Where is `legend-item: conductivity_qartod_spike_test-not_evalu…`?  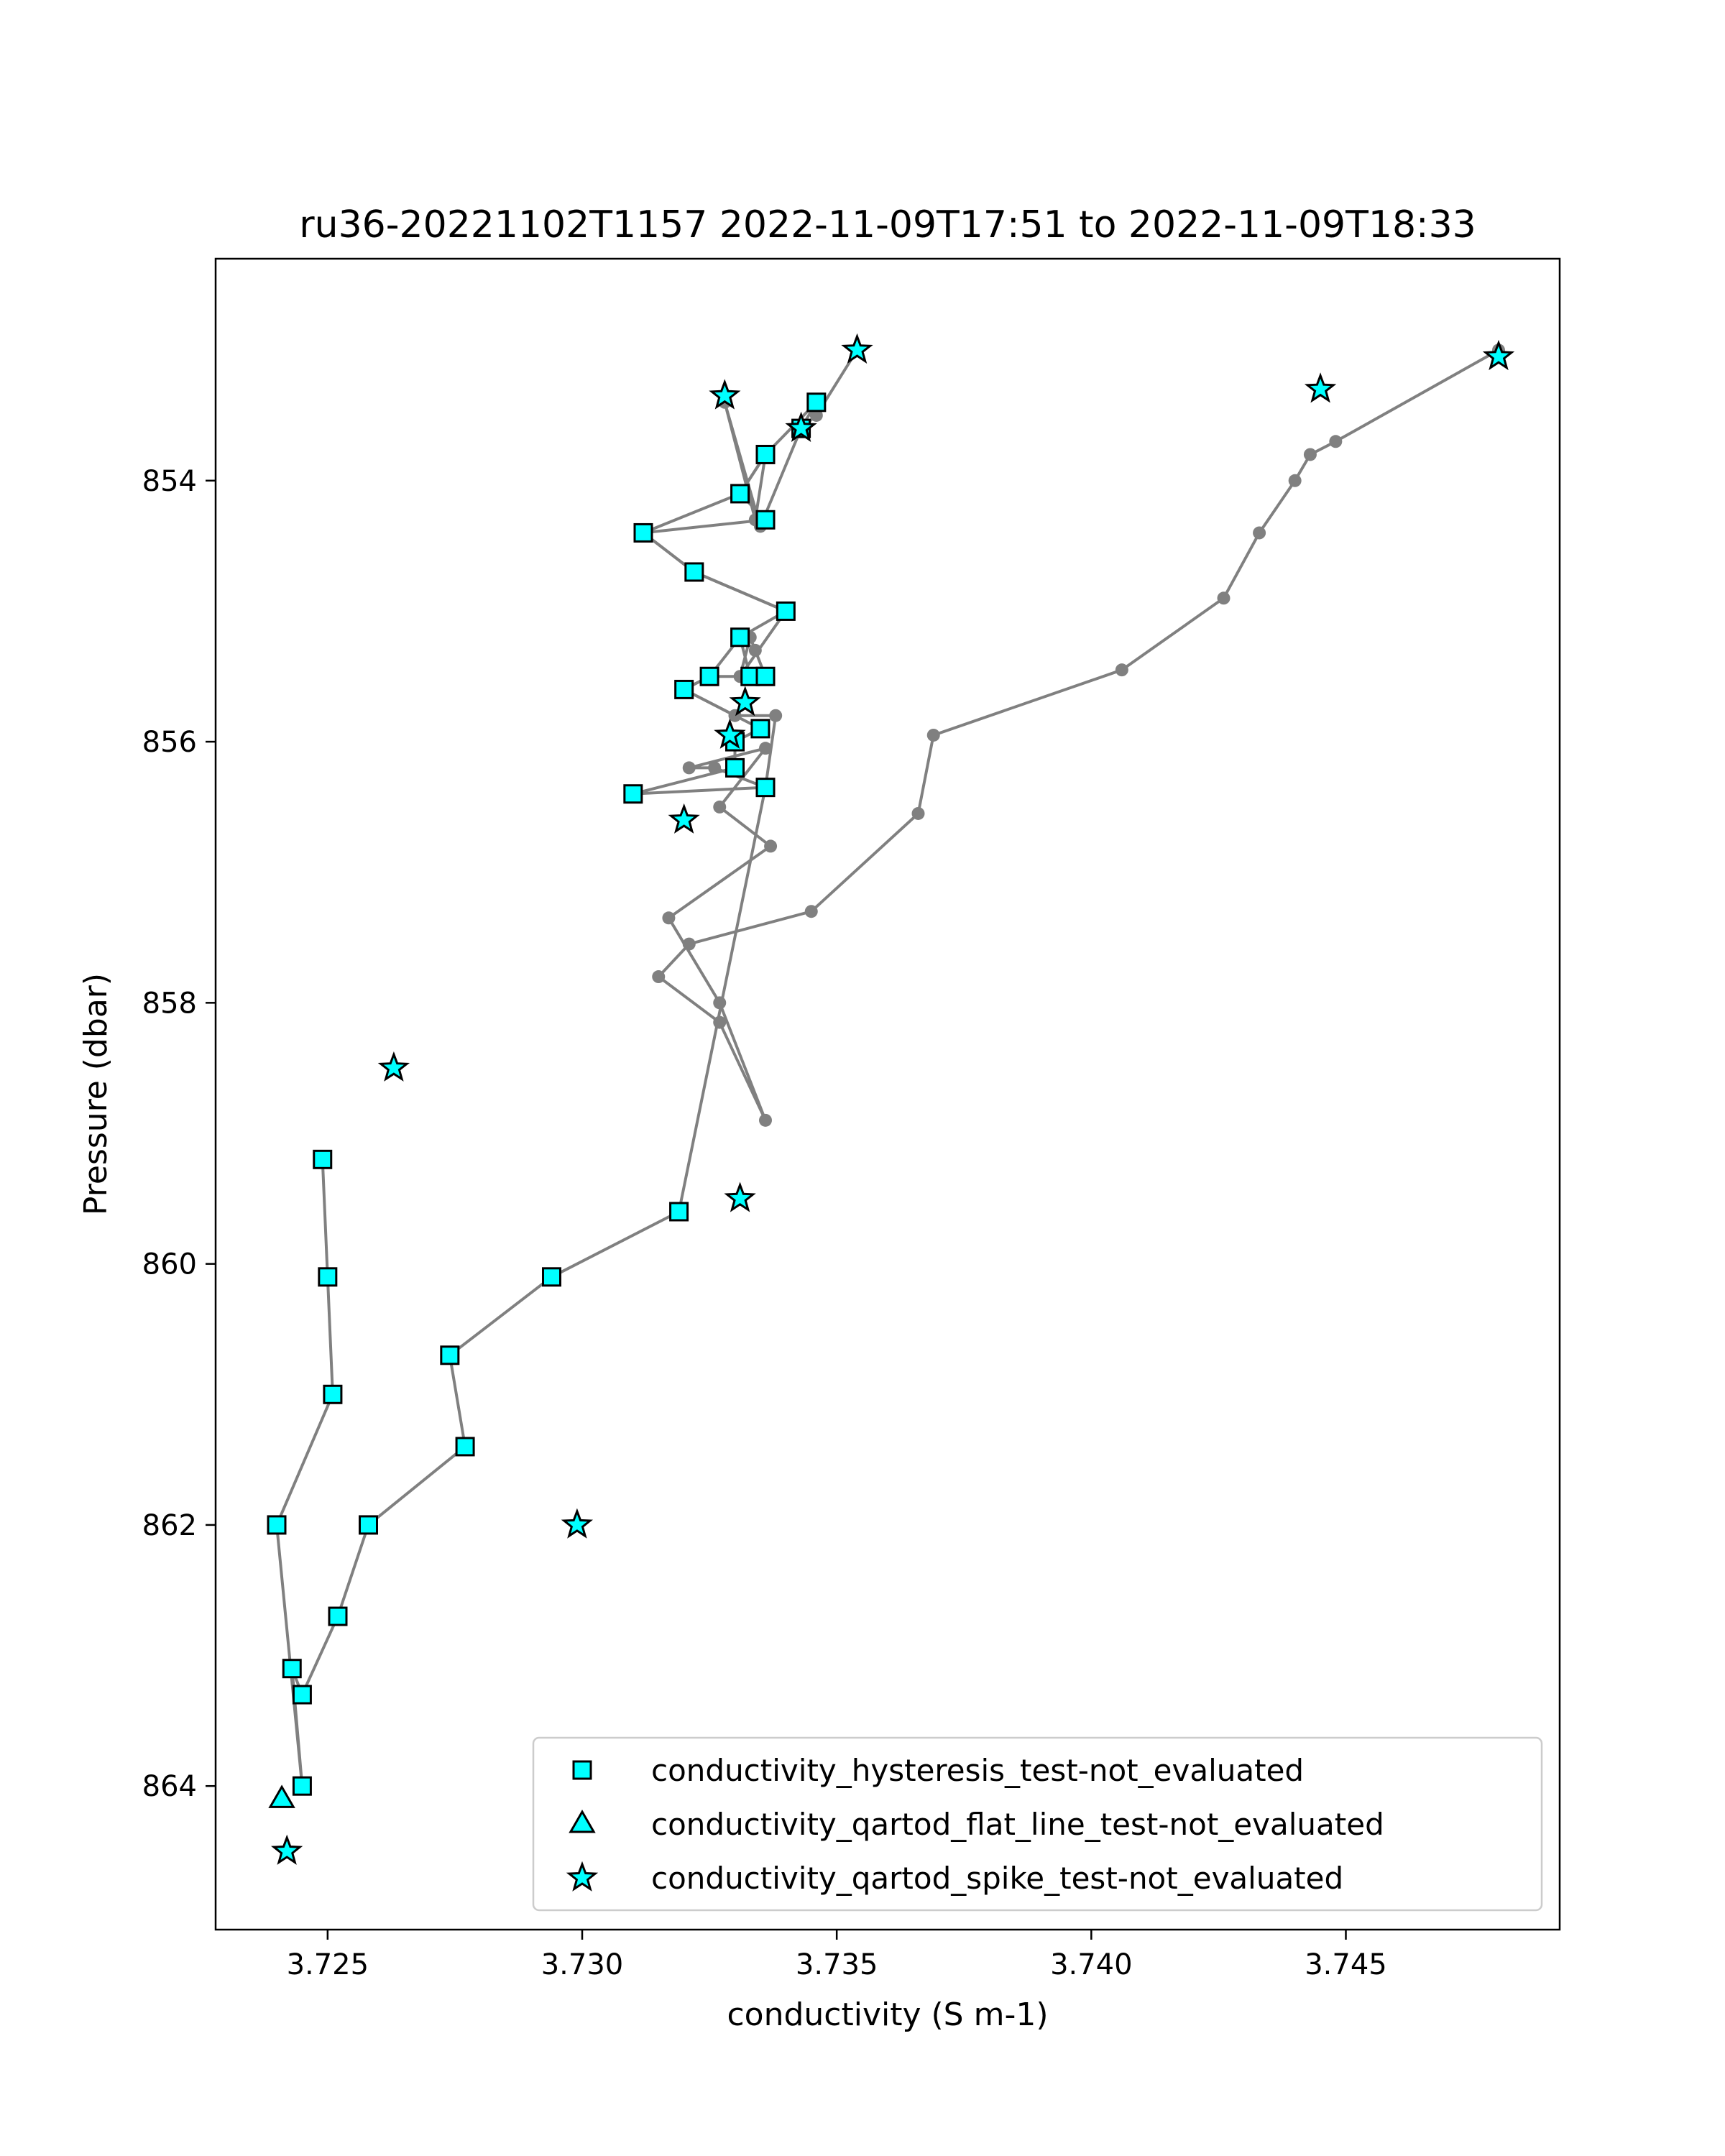 legend-item: conductivity_qartod_spike_test-not_evalu… is located at coordinates (954, 1878).